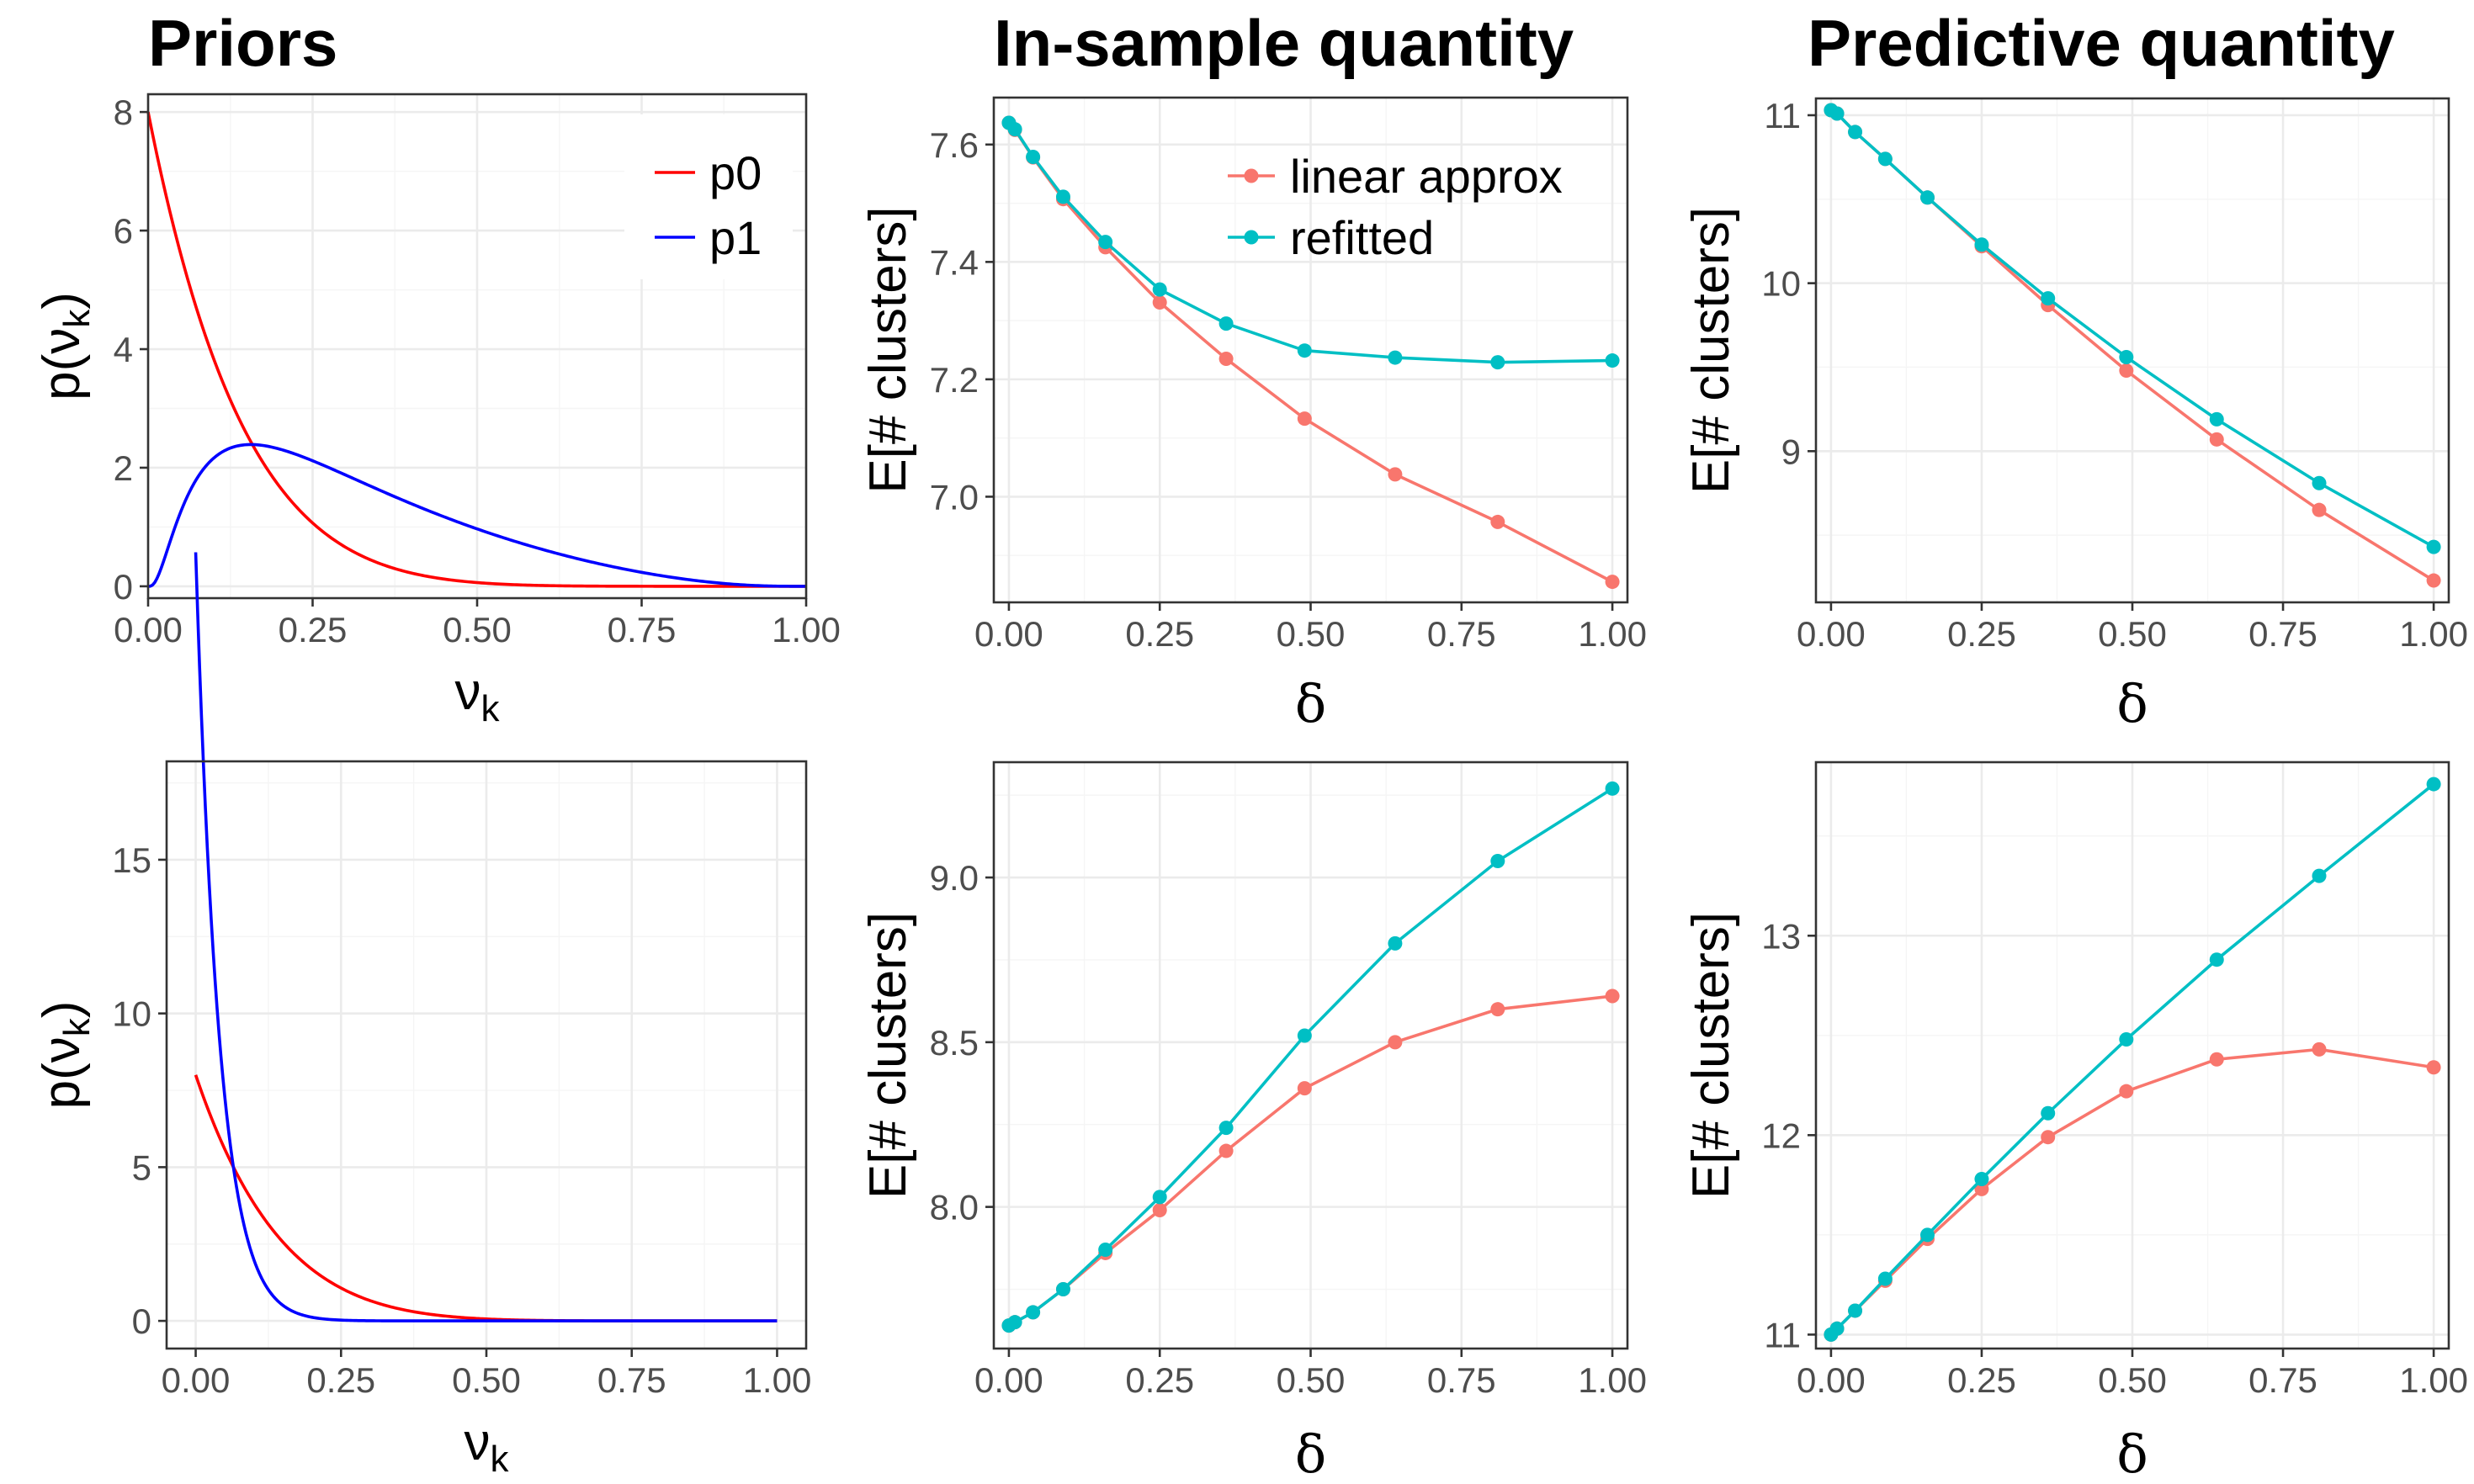  What do you see at coordinates (954, 497) in the screenshot?
I see `y-tick-label: 7.0` at bounding box center [954, 497].